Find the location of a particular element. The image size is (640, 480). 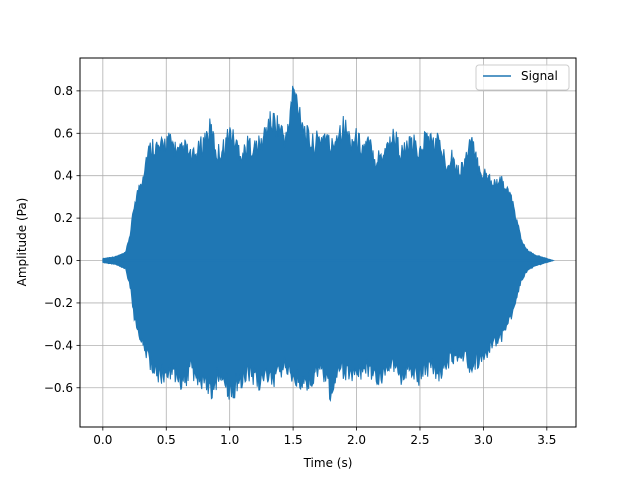

x-tick-label: 1.0 is located at coordinates (229, 440).